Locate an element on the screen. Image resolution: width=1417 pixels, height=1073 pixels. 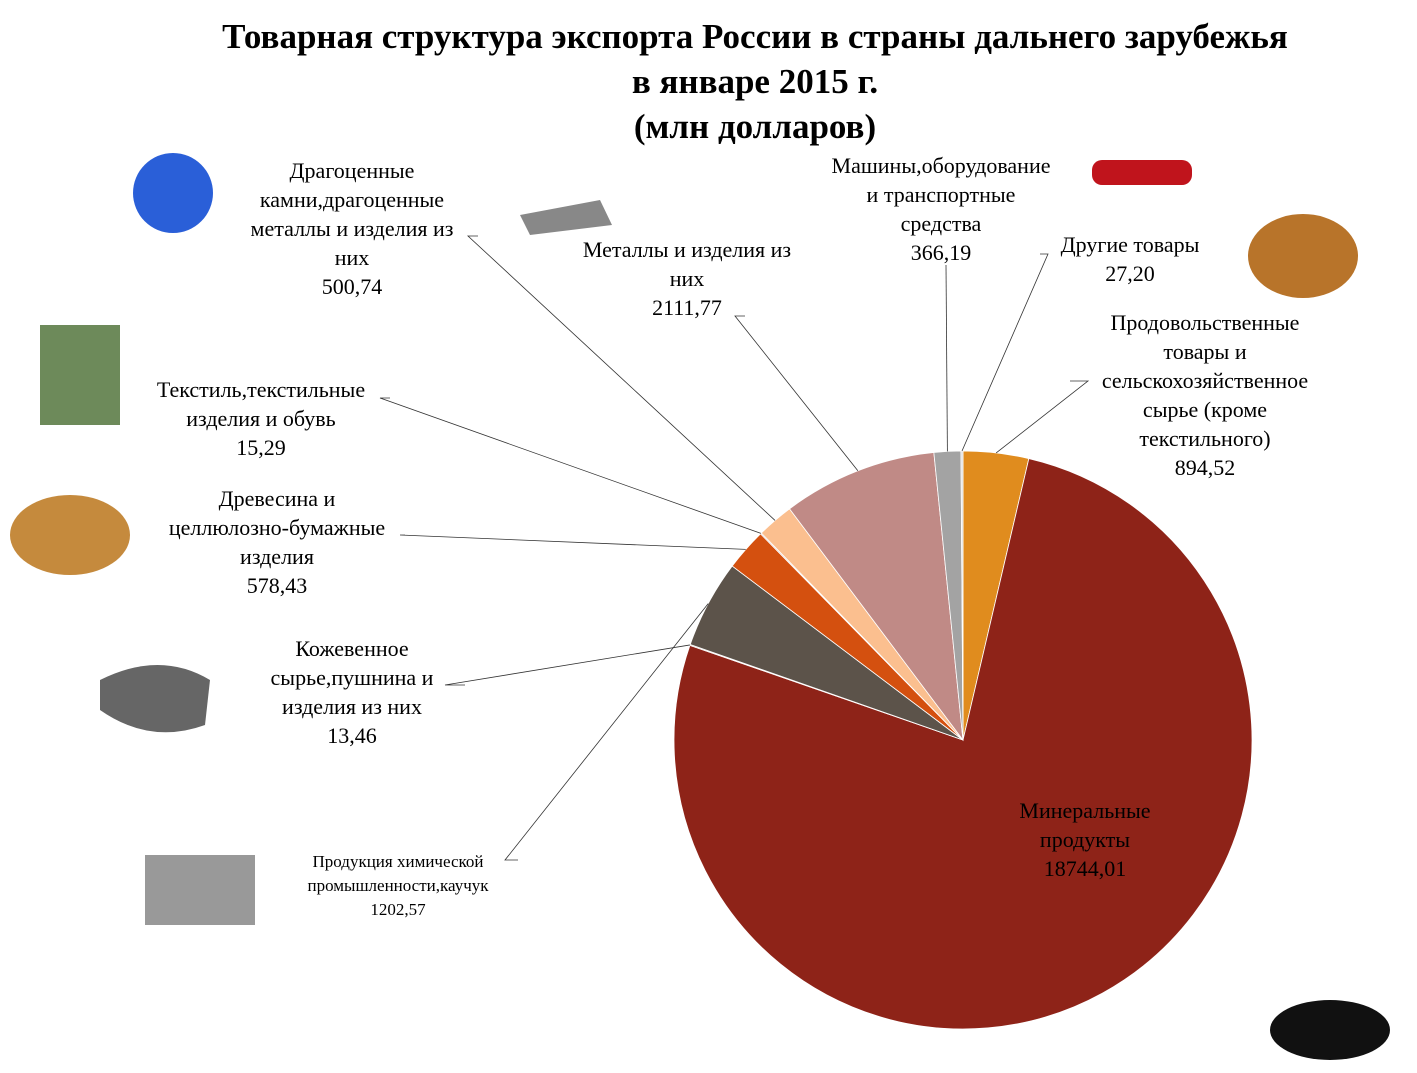
value-label: 500,74 is located at coordinates (352, 286).